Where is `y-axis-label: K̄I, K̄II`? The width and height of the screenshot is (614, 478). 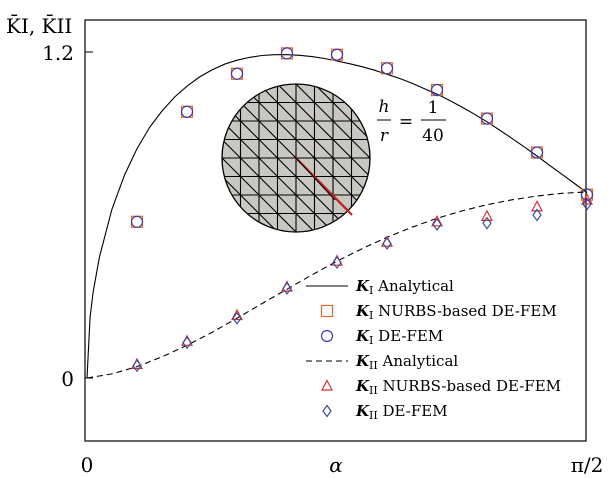 y-axis-label: K̄I, K̄II is located at coordinates (39, 25).